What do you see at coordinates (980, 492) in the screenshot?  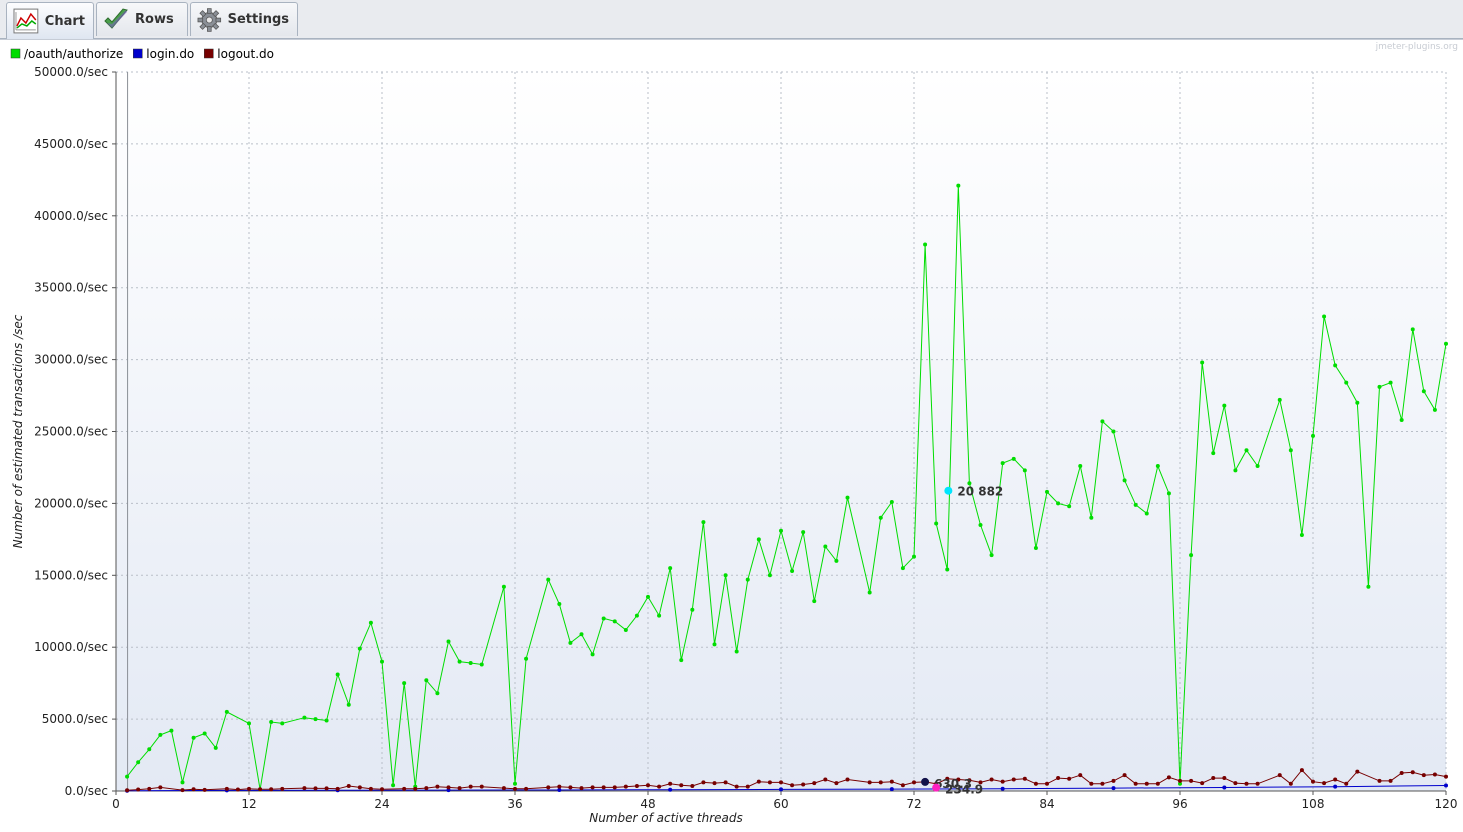 I see `hover-label-green: 20 882` at bounding box center [980, 492].